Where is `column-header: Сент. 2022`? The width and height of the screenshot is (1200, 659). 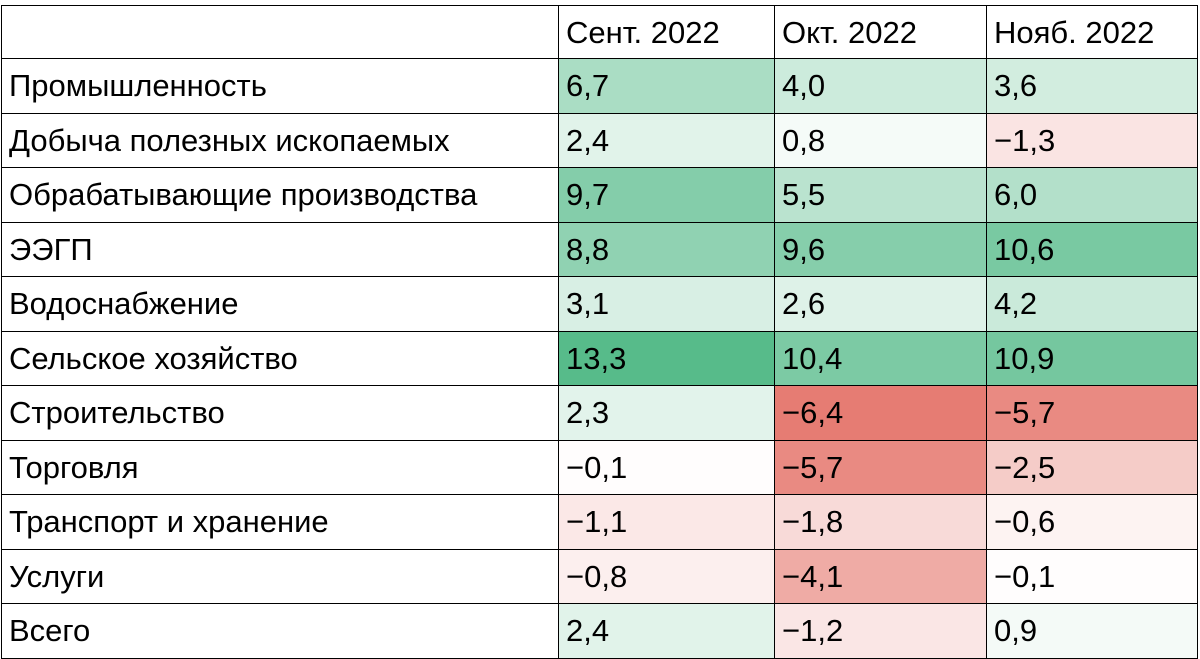 column-header: Сент. 2022 is located at coordinates (666, 32).